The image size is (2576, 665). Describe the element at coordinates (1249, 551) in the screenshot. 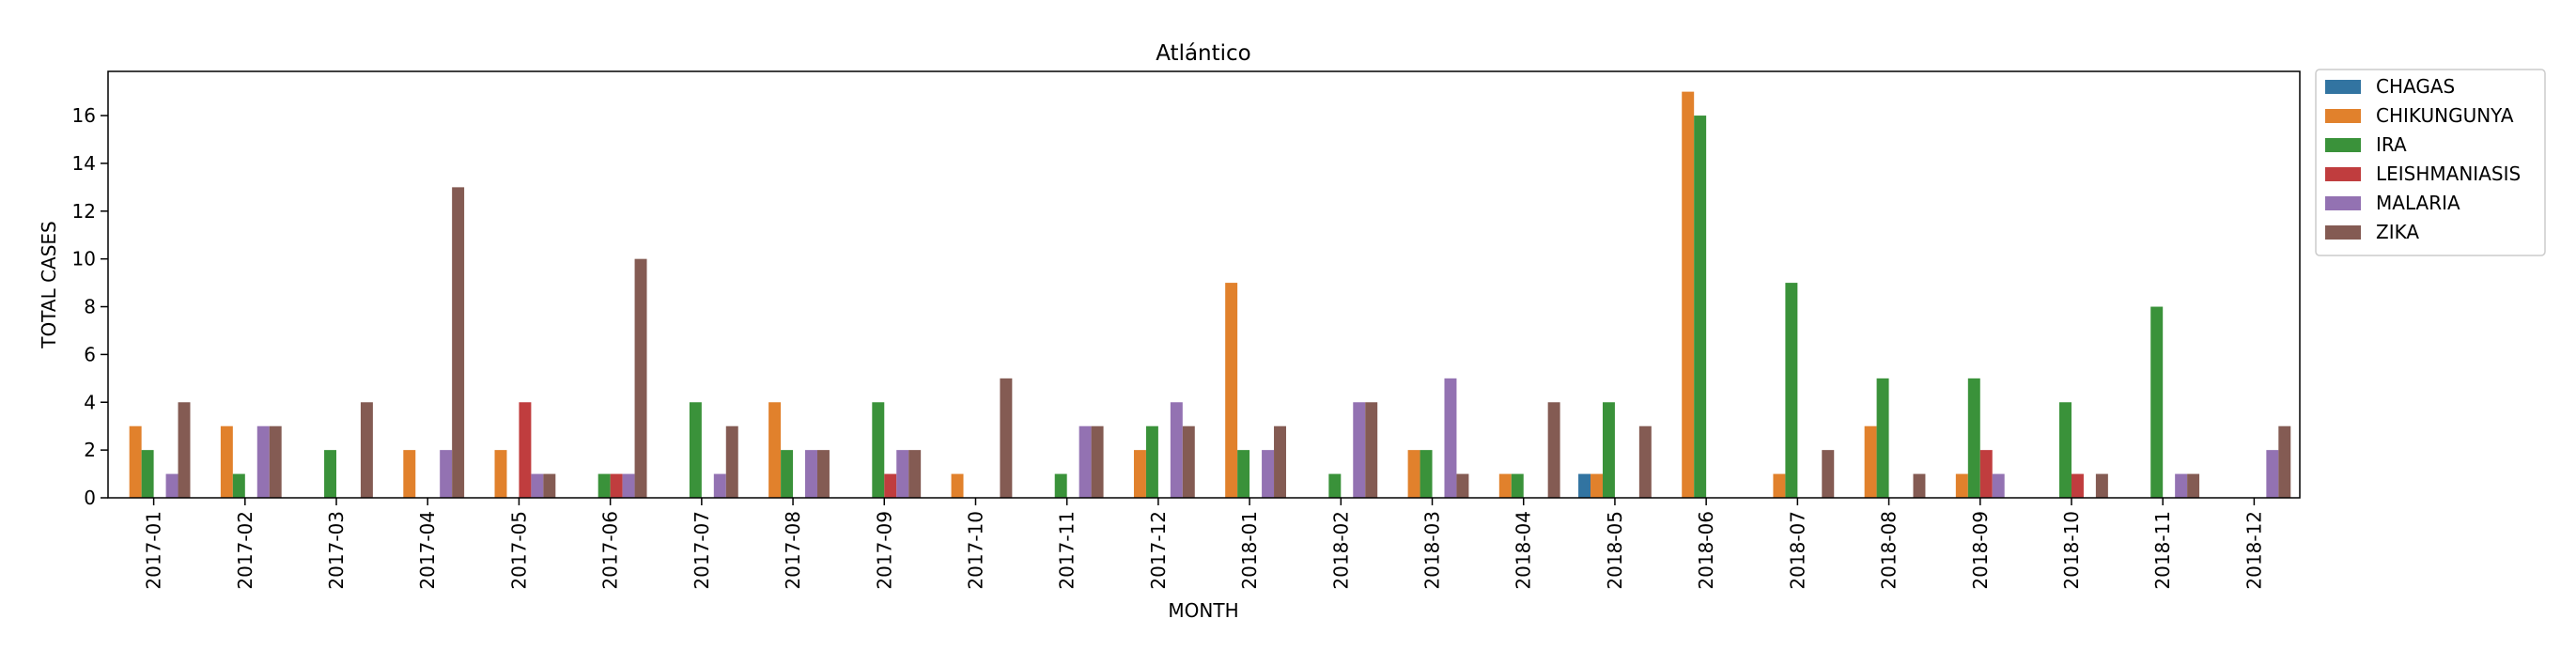

I see `x-tick-label: 2018-01` at that location.